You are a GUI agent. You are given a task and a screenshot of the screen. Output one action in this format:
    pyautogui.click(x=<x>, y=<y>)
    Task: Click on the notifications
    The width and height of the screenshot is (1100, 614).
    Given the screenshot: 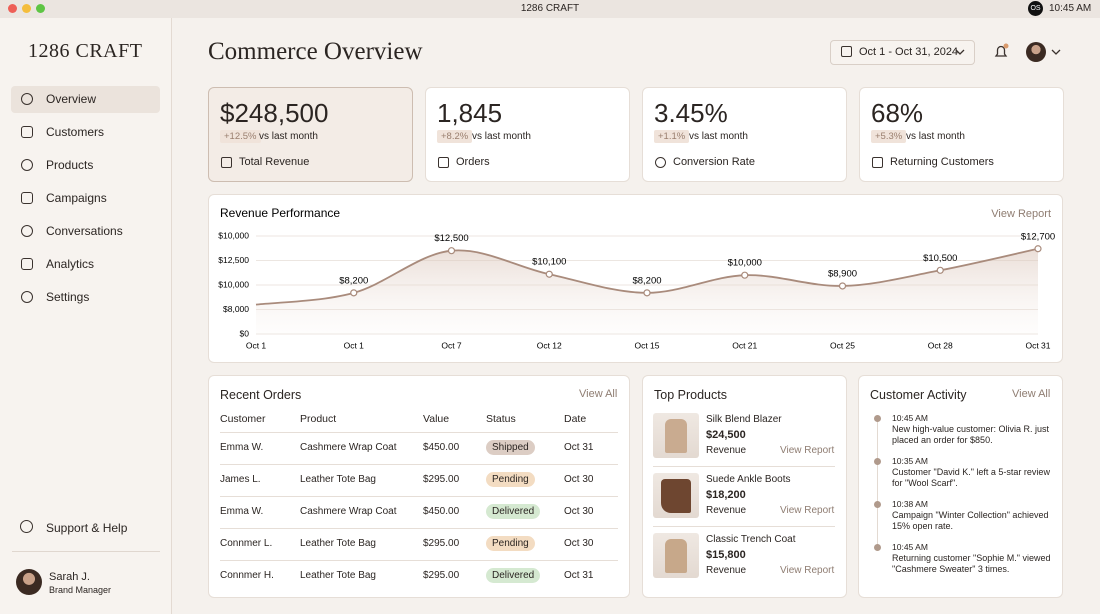 What is the action you would take?
    pyautogui.click(x=1001, y=52)
    